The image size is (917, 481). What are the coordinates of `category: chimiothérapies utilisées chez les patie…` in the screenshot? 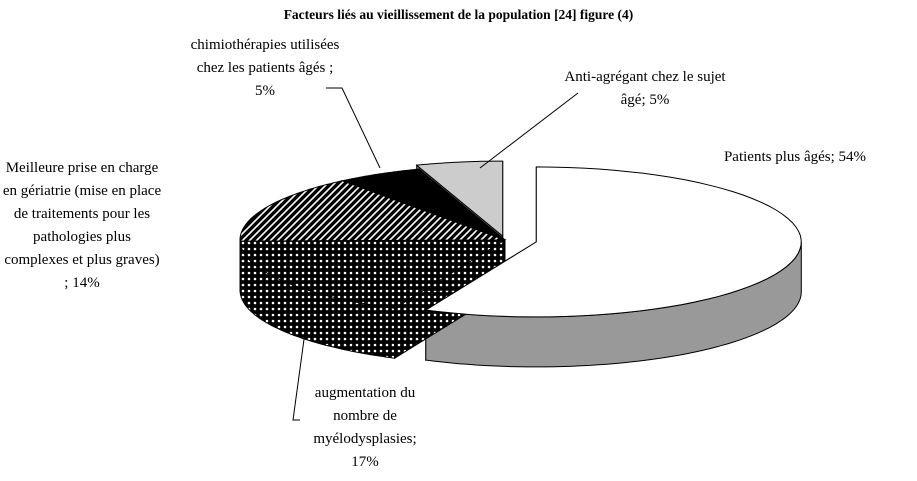 It's located at (265, 56).